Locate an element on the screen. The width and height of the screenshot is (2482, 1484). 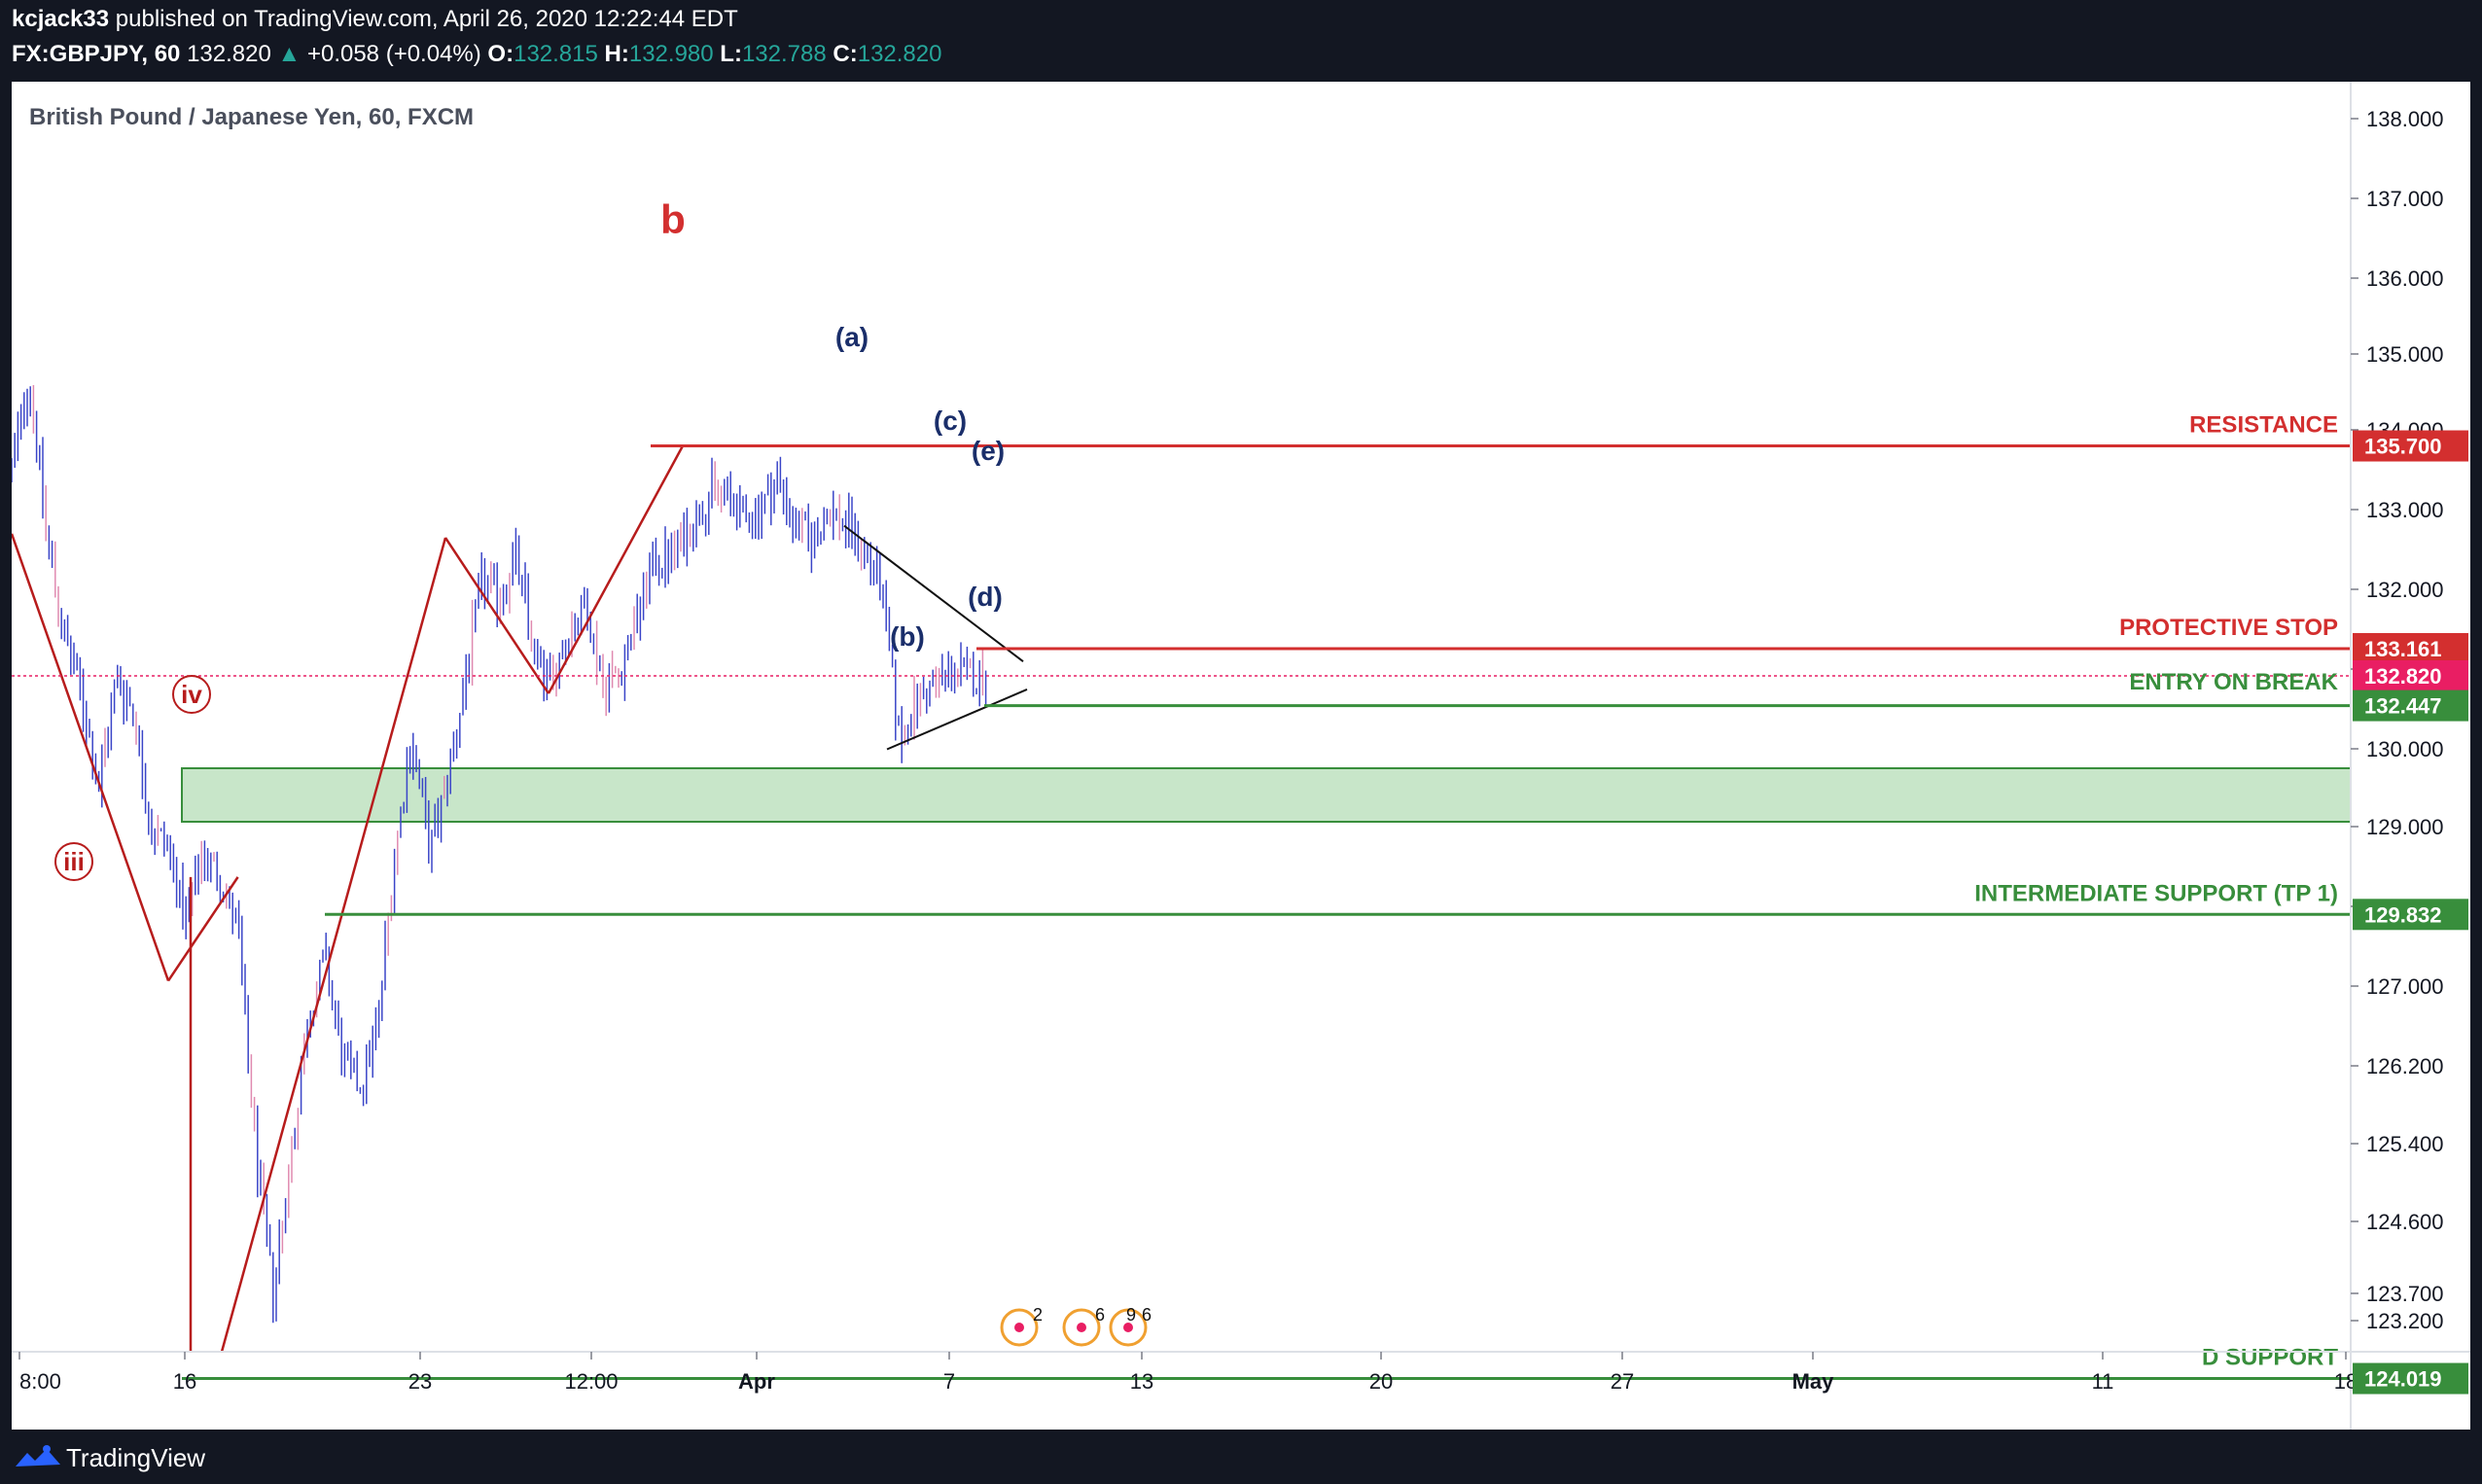
time-axis: 8:00 16 23 12:00 Apr 7 13 20 27 May 11 18 is located at coordinates (1188, 1373).